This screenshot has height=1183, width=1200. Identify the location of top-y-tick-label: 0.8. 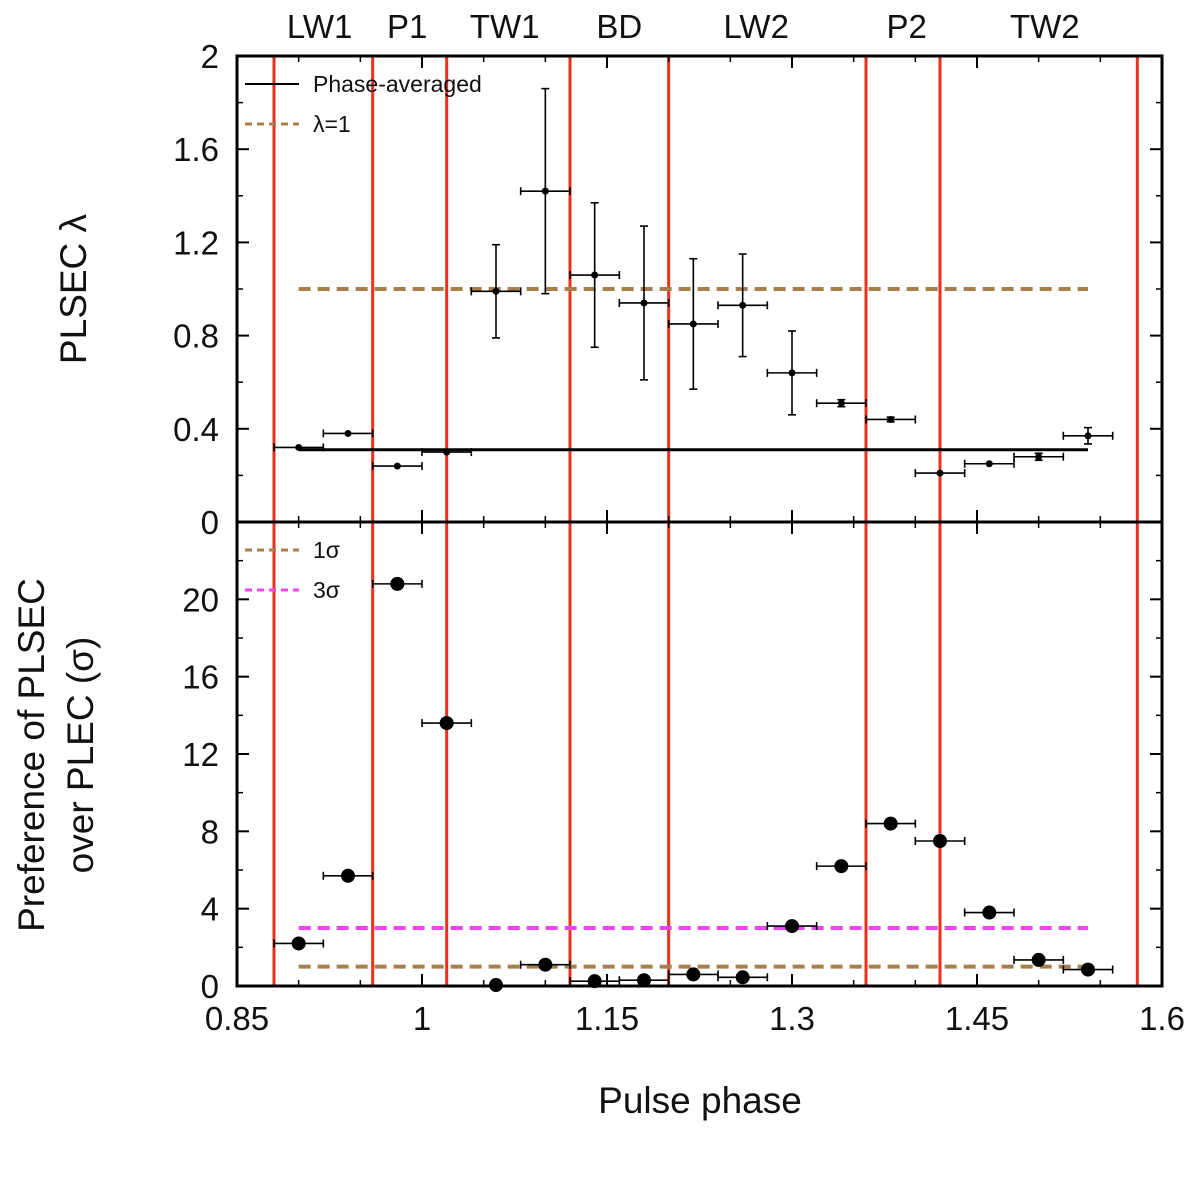
(196, 336).